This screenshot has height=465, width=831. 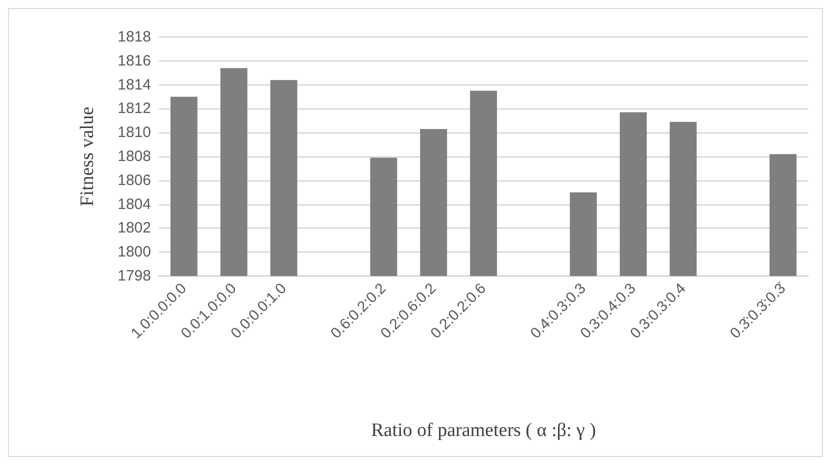 I want to click on y-tick-label: 1814, so click(x=134, y=85).